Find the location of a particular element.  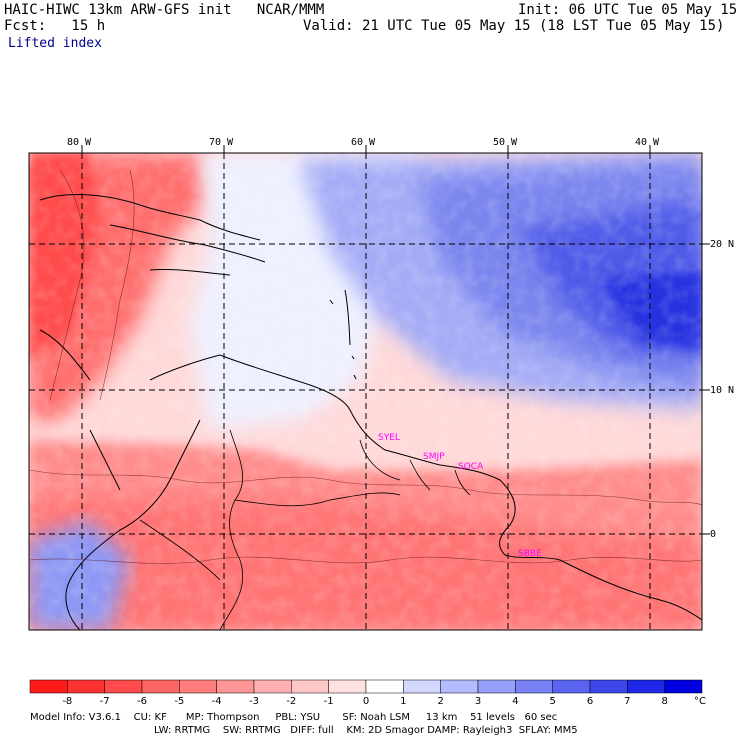

colorbar-tick-label: -3 is located at coordinates (254, 701).